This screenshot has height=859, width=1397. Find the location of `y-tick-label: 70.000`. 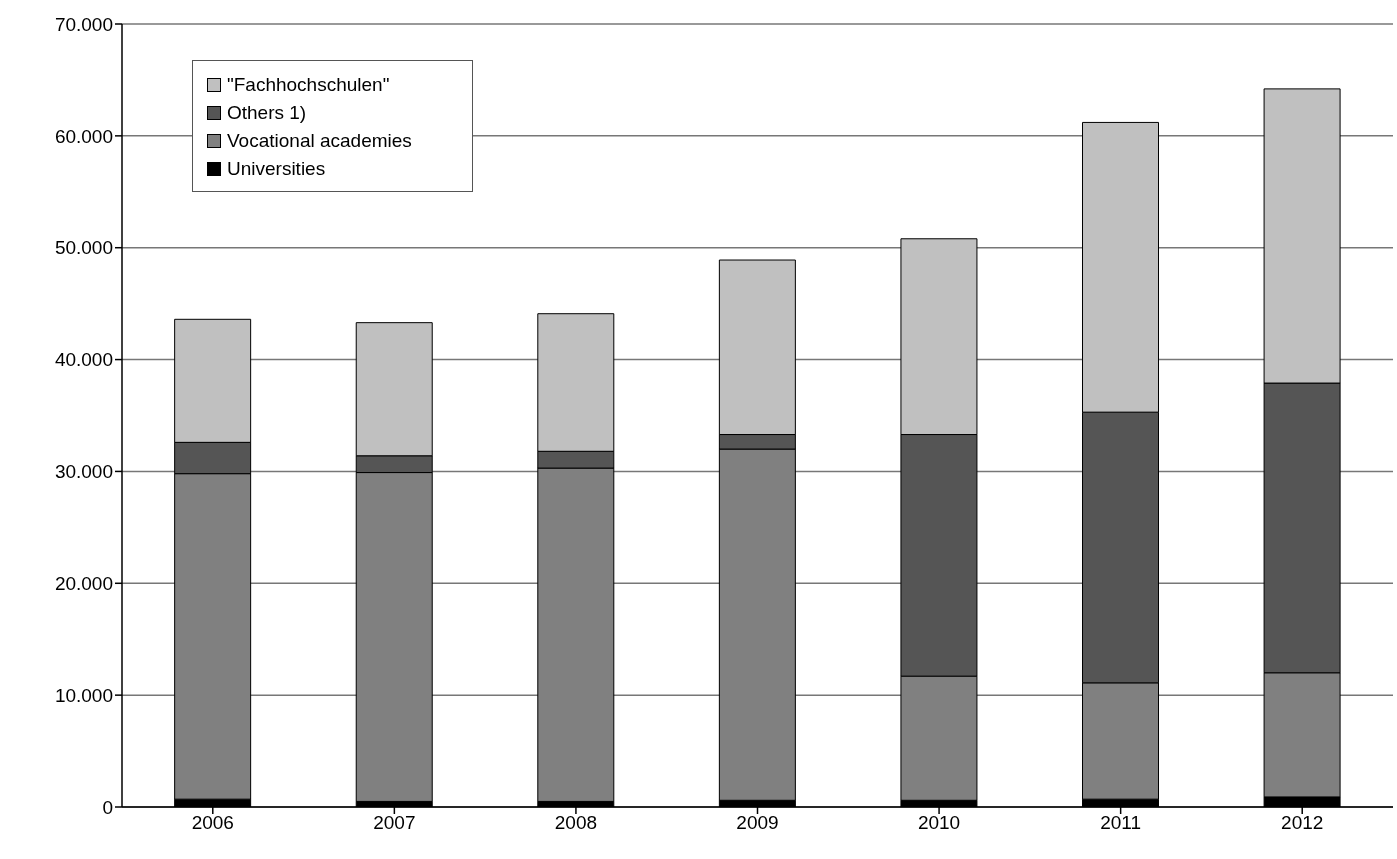

y-tick-label: 70.000 is located at coordinates (83, 24).